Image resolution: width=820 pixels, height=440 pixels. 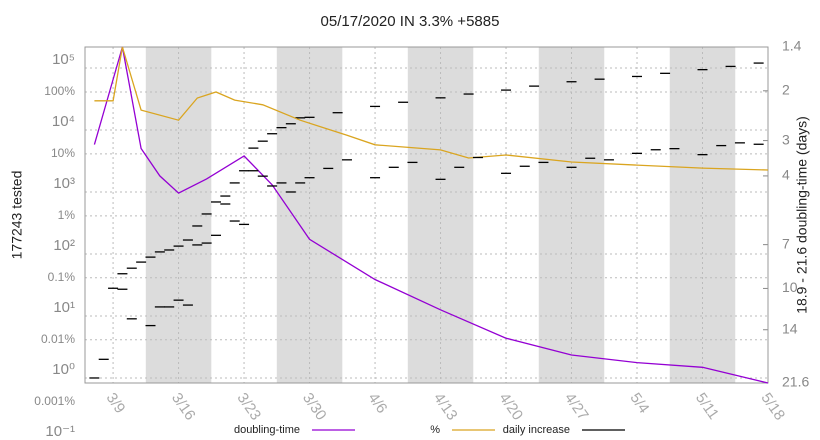 I want to click on y2-tick-label: 21.6, so click(x=795, y=382).